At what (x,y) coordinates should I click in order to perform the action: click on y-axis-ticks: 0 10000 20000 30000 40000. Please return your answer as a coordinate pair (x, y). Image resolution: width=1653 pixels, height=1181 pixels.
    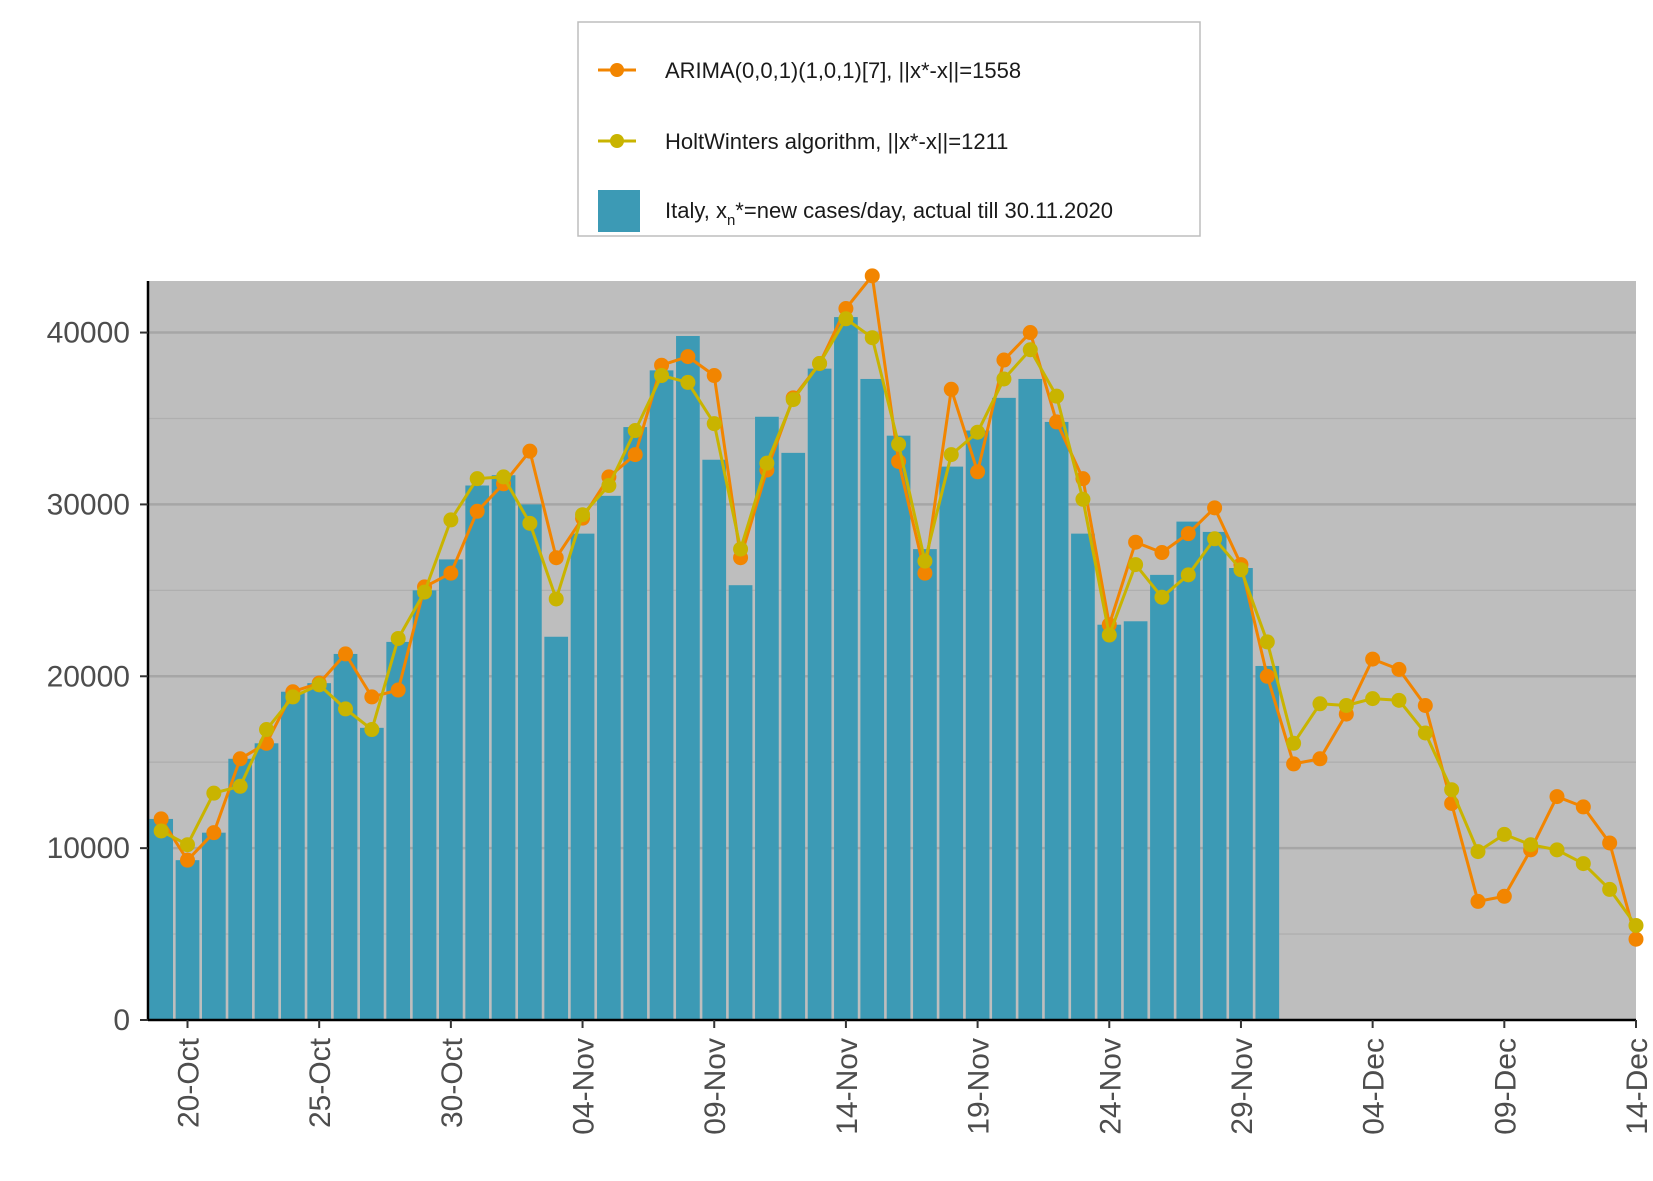
    Looking at the image, I should click on (97, 677).